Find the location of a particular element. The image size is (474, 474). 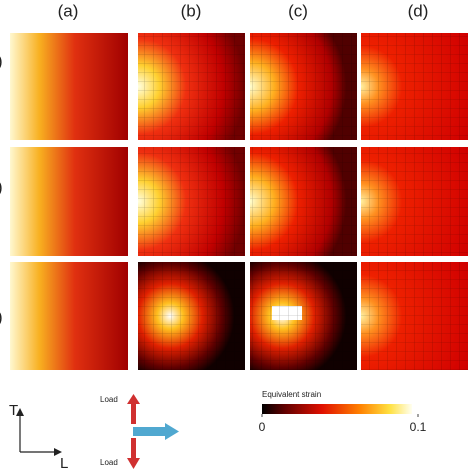

row-labels: ) ) ) is located at coordinates (1, 188).